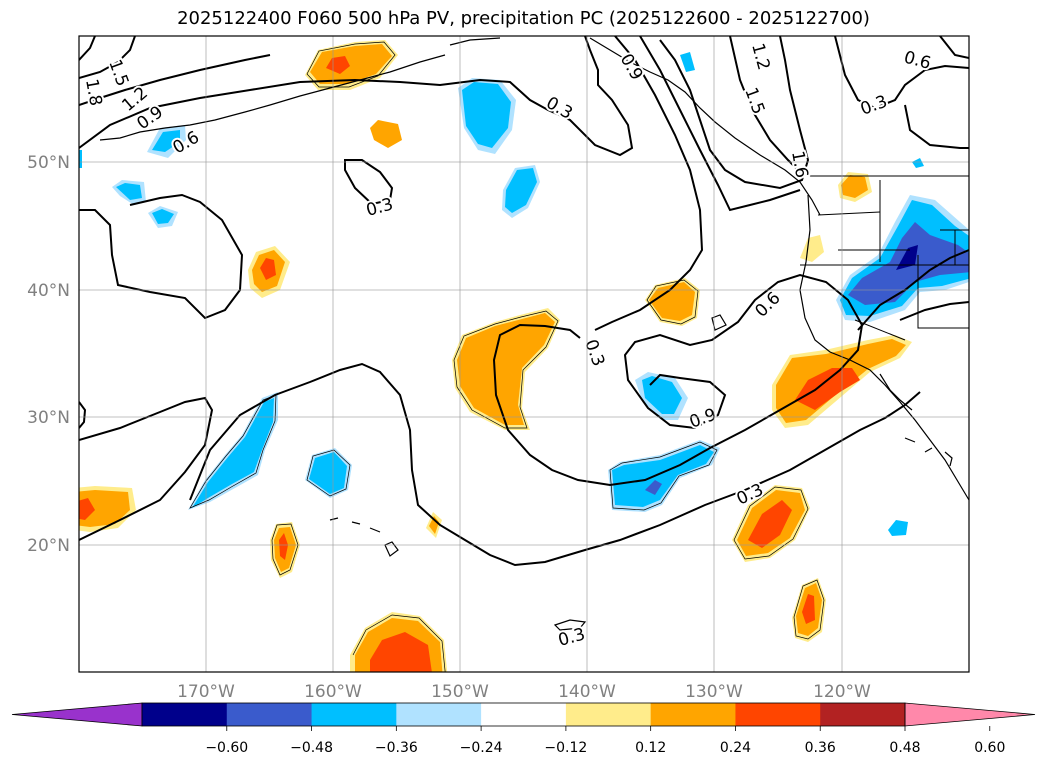  What do you see at coordinates (396, 748) in the screenshot?
I see `colorbar-tick-label: −0.36` at bounding box center [396, 748].